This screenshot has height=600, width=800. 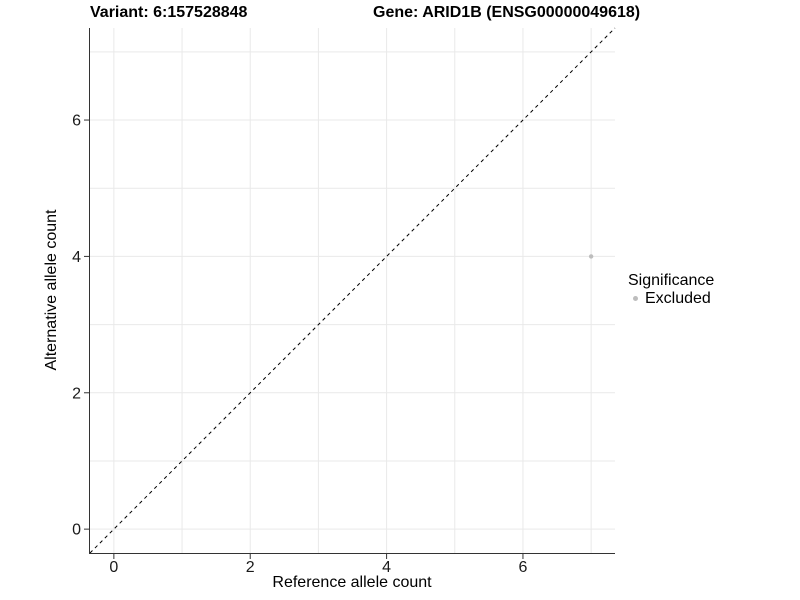 I want to click on x-axis-title: Reference allele count, so click(x=352, y=582).